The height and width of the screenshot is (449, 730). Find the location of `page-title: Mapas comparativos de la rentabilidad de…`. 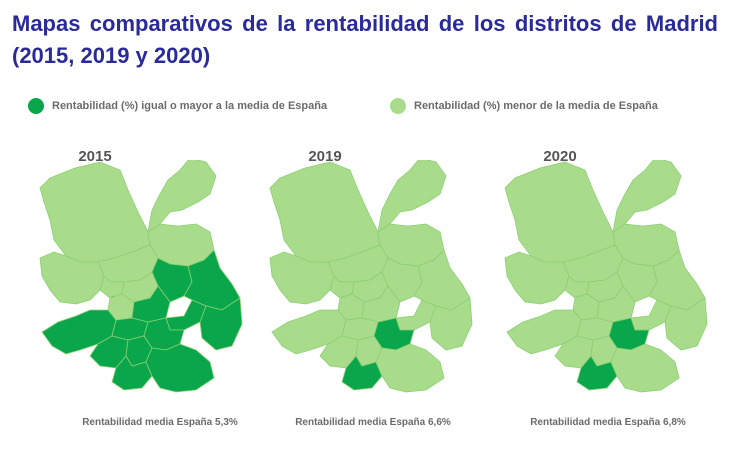

page-title: Mapas comparativos de la rentabilidad de… is located at coordinates (365, 39).